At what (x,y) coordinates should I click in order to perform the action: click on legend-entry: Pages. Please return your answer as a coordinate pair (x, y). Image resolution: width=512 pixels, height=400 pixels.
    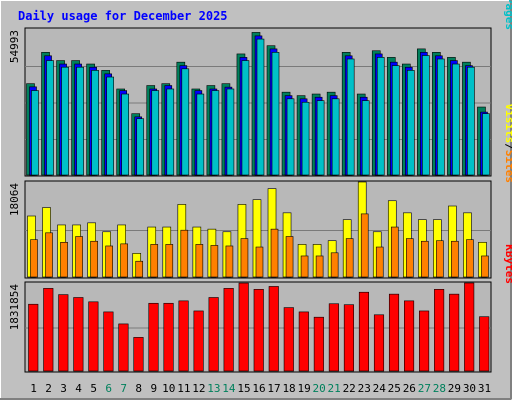
    Looking at the image, I should click on (507, 15).